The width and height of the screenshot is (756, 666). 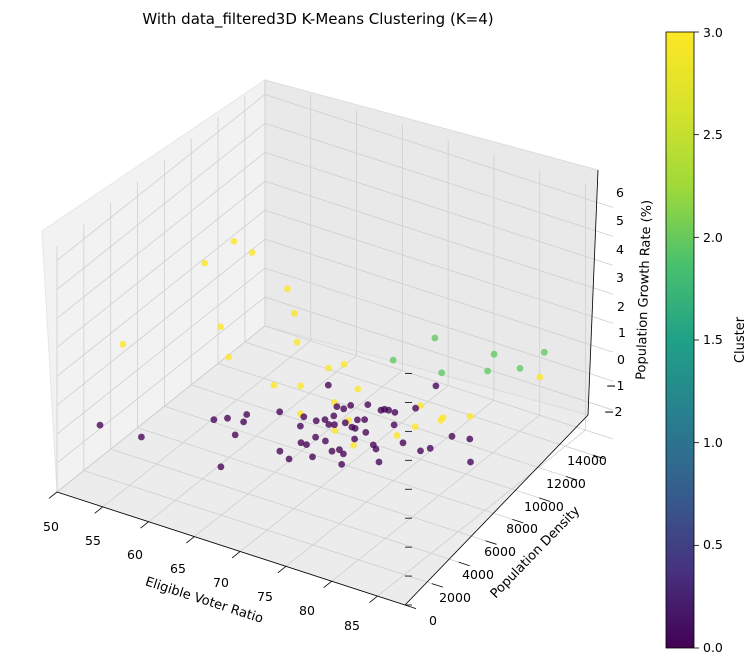 I want to click on x-tick-label: 75, so click(x=265, y=596).